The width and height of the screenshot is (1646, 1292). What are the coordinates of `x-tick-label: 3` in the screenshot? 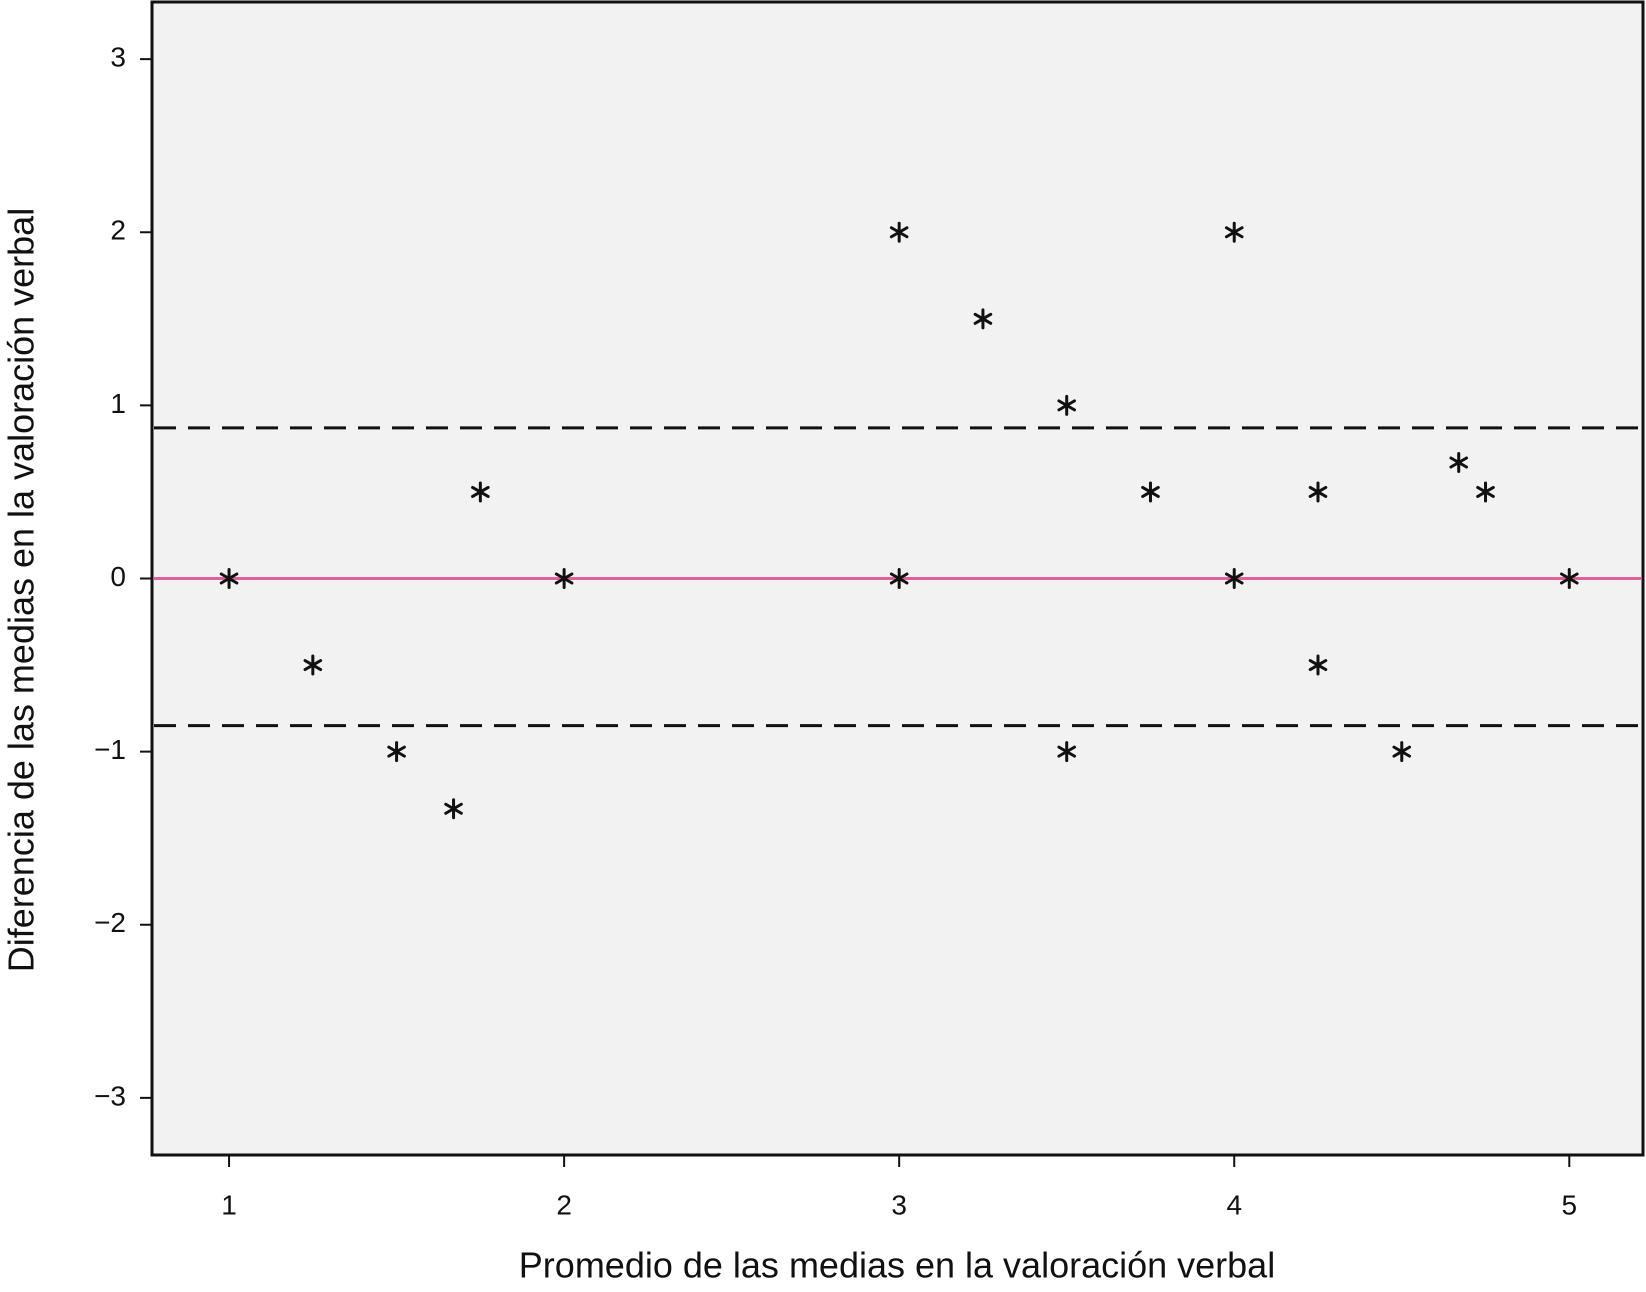 It's located at (899, 1204).